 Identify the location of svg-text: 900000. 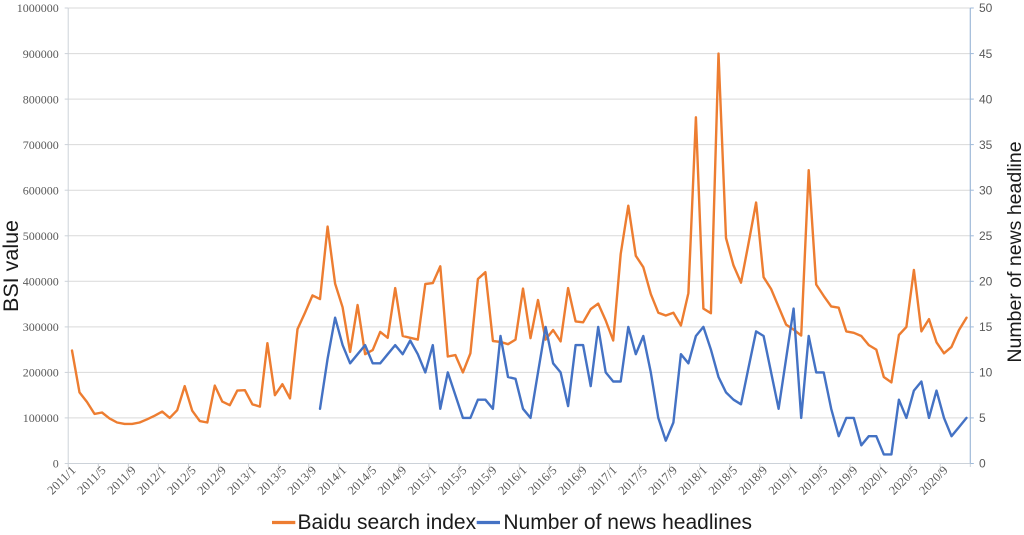
(41, 54).